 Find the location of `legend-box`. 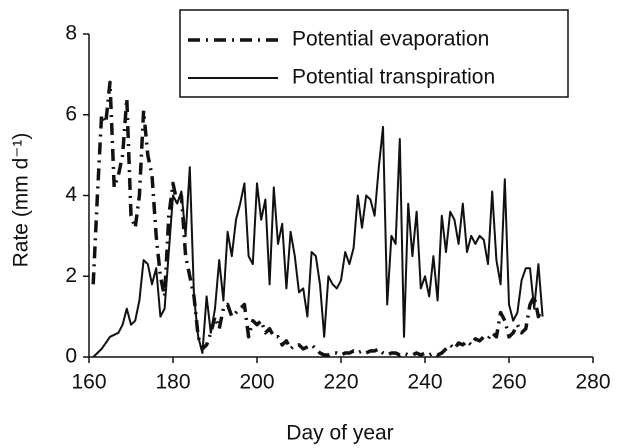

legend-box is located at coordinates (374, 53).